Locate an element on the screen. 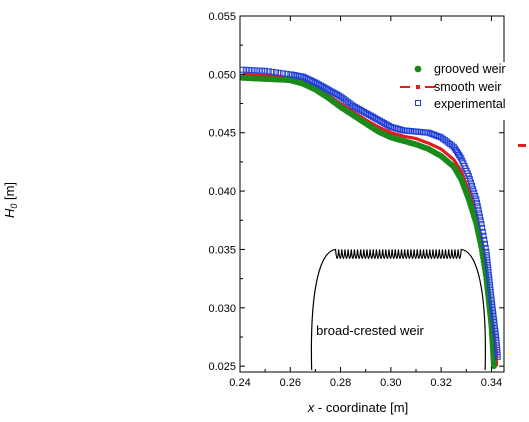 This screenshot has height=422, width=529. legend-smooth-weir-label: smooth weir is located at coordinates (467, 87).